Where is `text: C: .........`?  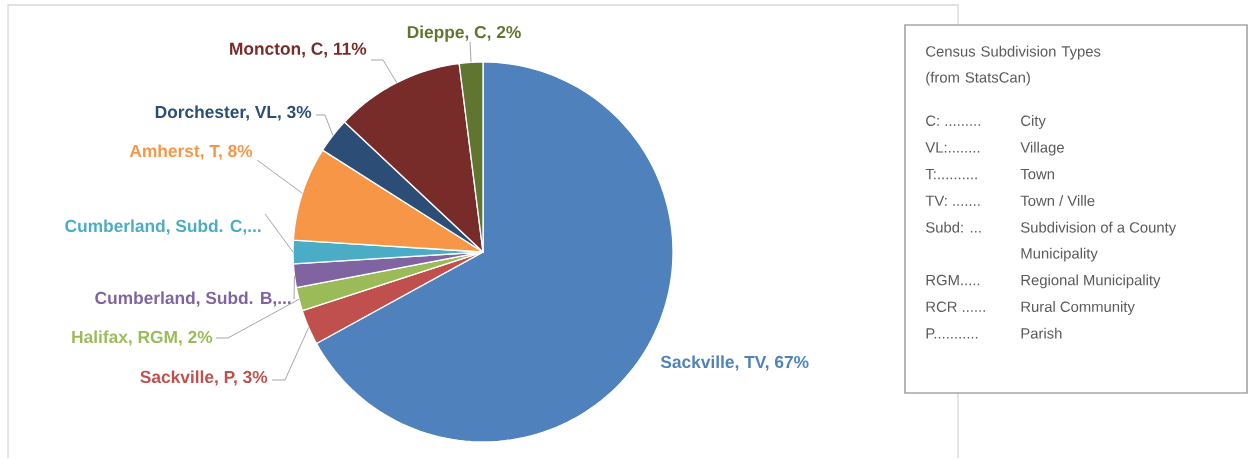 text: C: ......... is located at coordinates (953, 121).